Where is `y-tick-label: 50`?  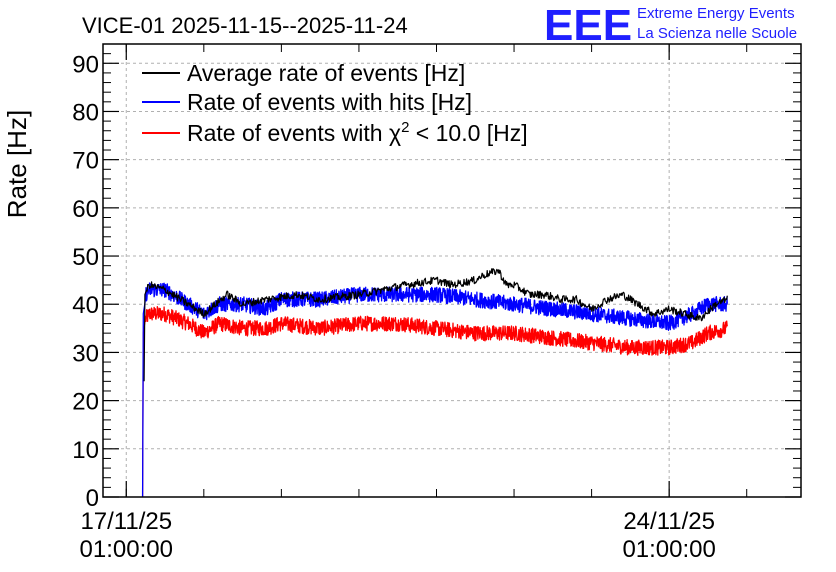
y-tick-label: 50 is located at coordinates (85, 257).